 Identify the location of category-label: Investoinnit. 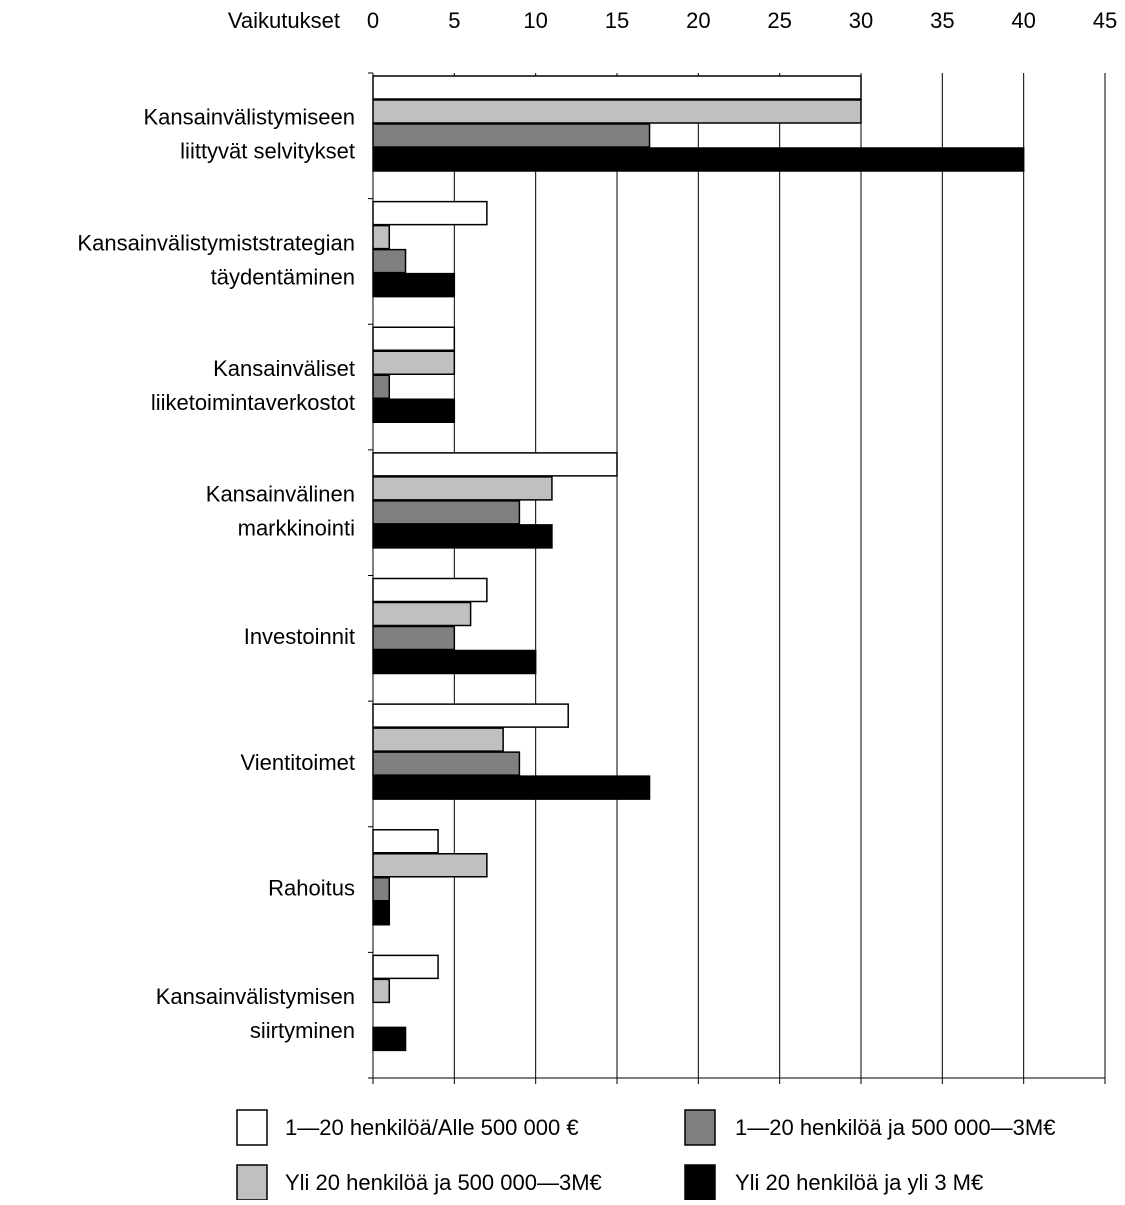
(299, 636).